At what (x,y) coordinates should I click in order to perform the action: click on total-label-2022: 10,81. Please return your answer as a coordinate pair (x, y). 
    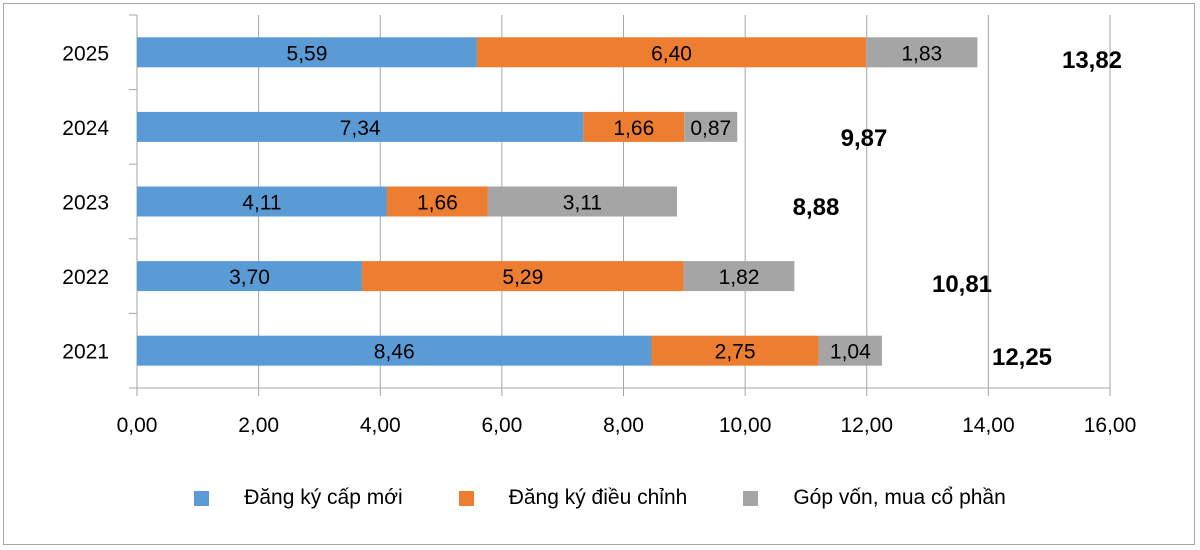
    Looking at the image, I should click on (962, 284).